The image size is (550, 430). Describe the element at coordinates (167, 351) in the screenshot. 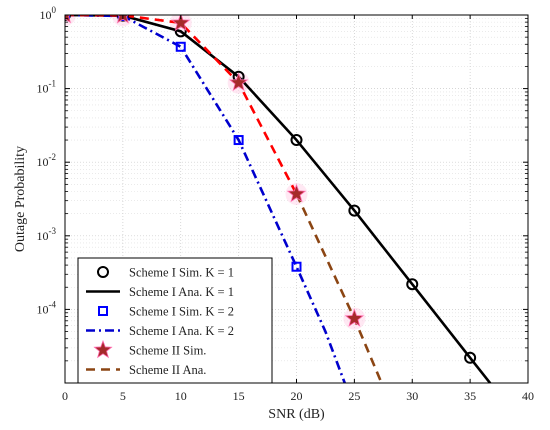

I see `legend-label: Scheme II Sim.` at that location.